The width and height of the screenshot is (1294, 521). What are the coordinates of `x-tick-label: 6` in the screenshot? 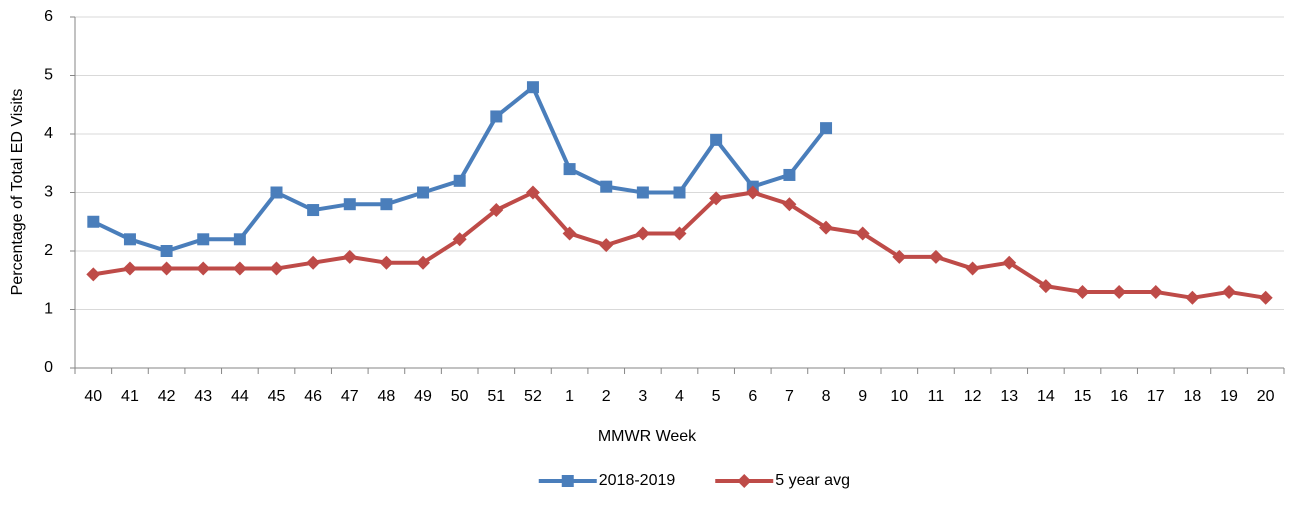 It's located at (752, 396).